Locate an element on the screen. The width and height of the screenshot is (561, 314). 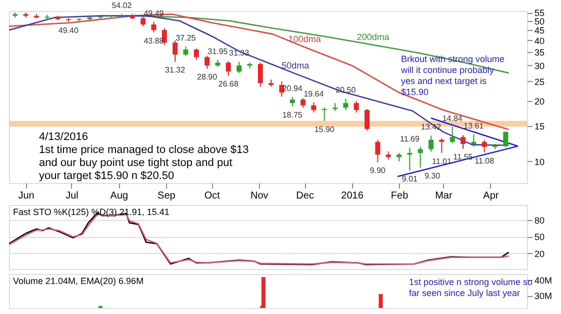
x-tick-label: Sep is located at coordinates (167, 196).